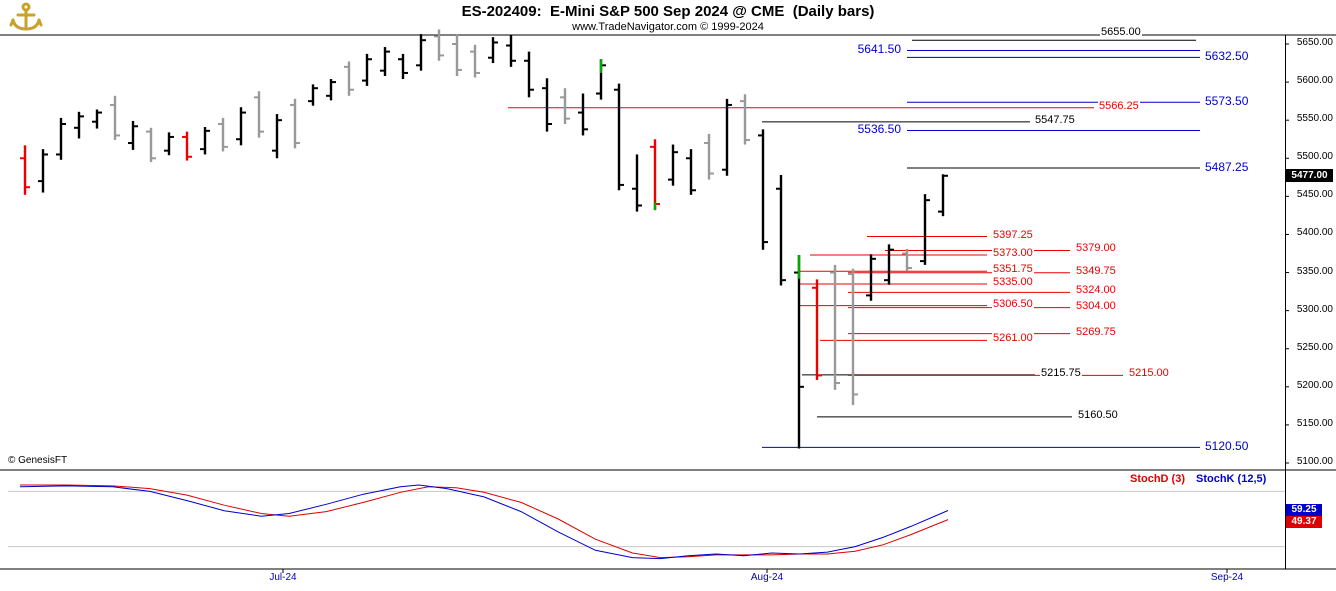  What do you see at coordinates (1157, 479) in the screenshot?
I see `stochd-legend: StochD (3)` at bounding box center [1157, 479].